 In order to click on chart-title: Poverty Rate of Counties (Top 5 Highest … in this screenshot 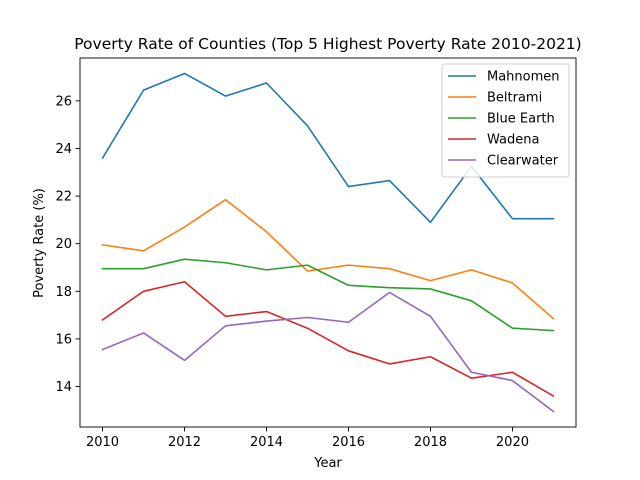, I will do `click(327, 44)`.